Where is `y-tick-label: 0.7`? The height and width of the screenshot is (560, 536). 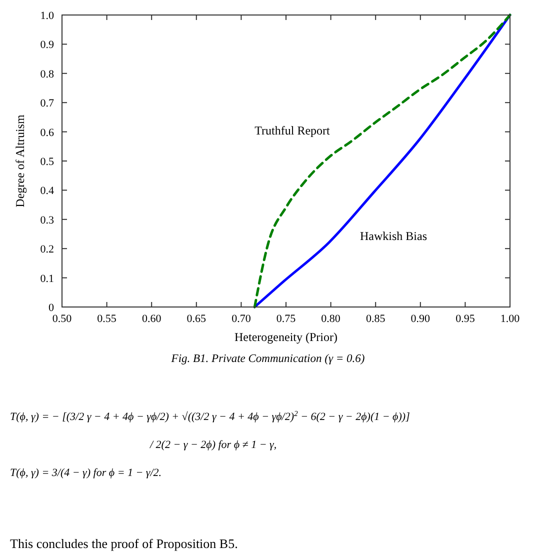
y-tick-label: 0.7 is located at coordinates (47, 104).